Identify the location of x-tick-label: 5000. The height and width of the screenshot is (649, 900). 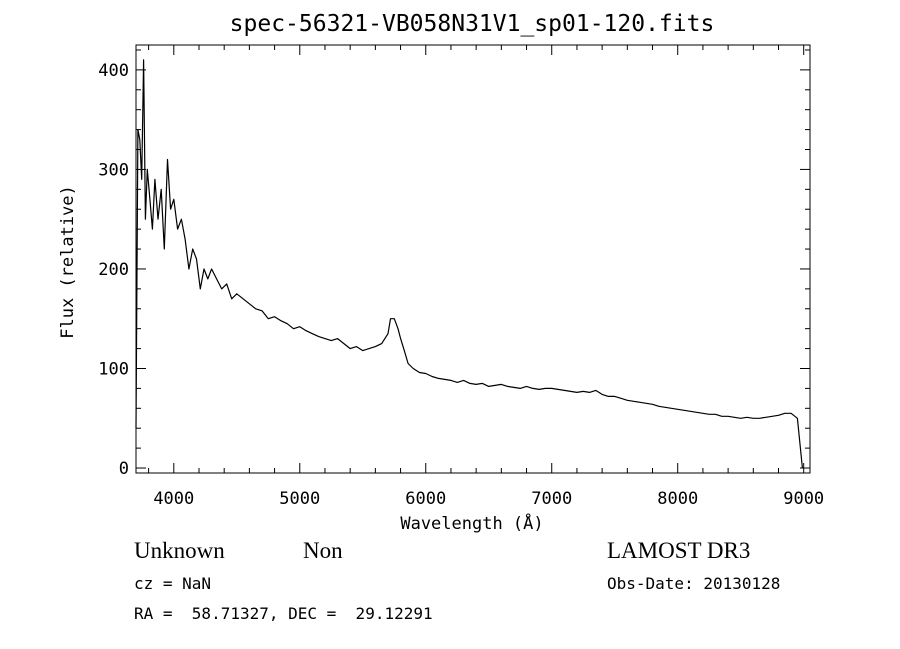
(299, 499).